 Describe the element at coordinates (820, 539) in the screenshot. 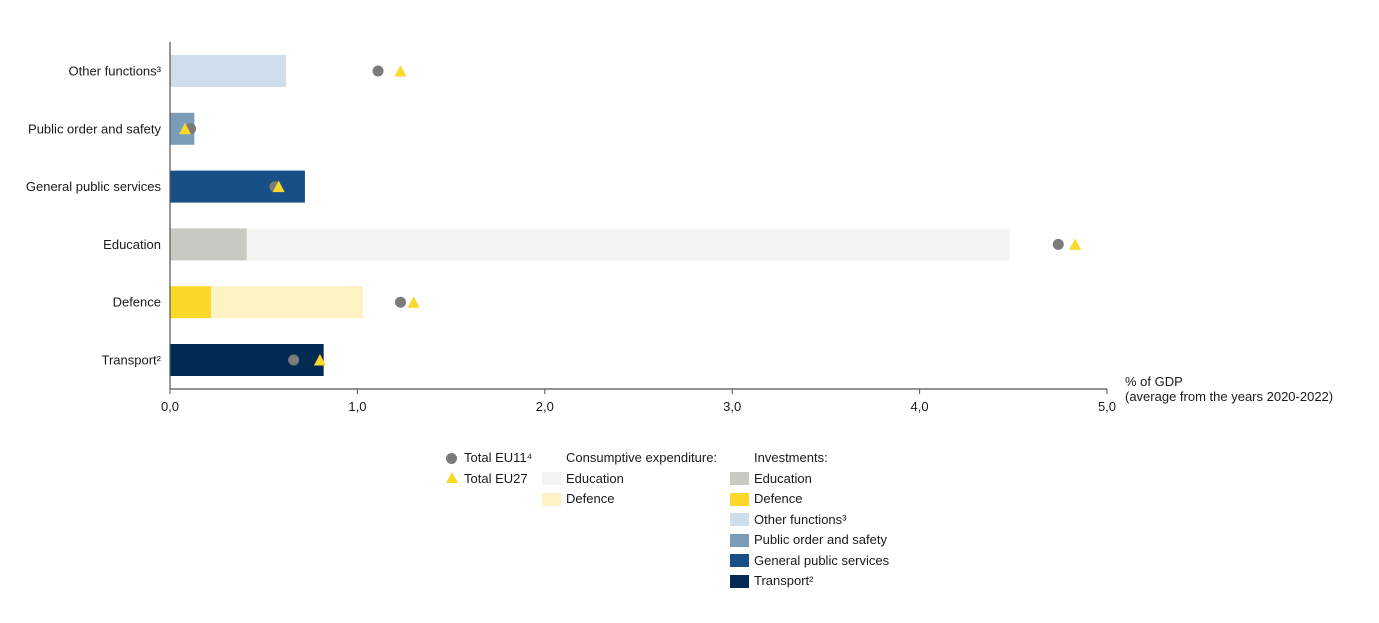

I see `legend-label: Public order and safety` at that location.